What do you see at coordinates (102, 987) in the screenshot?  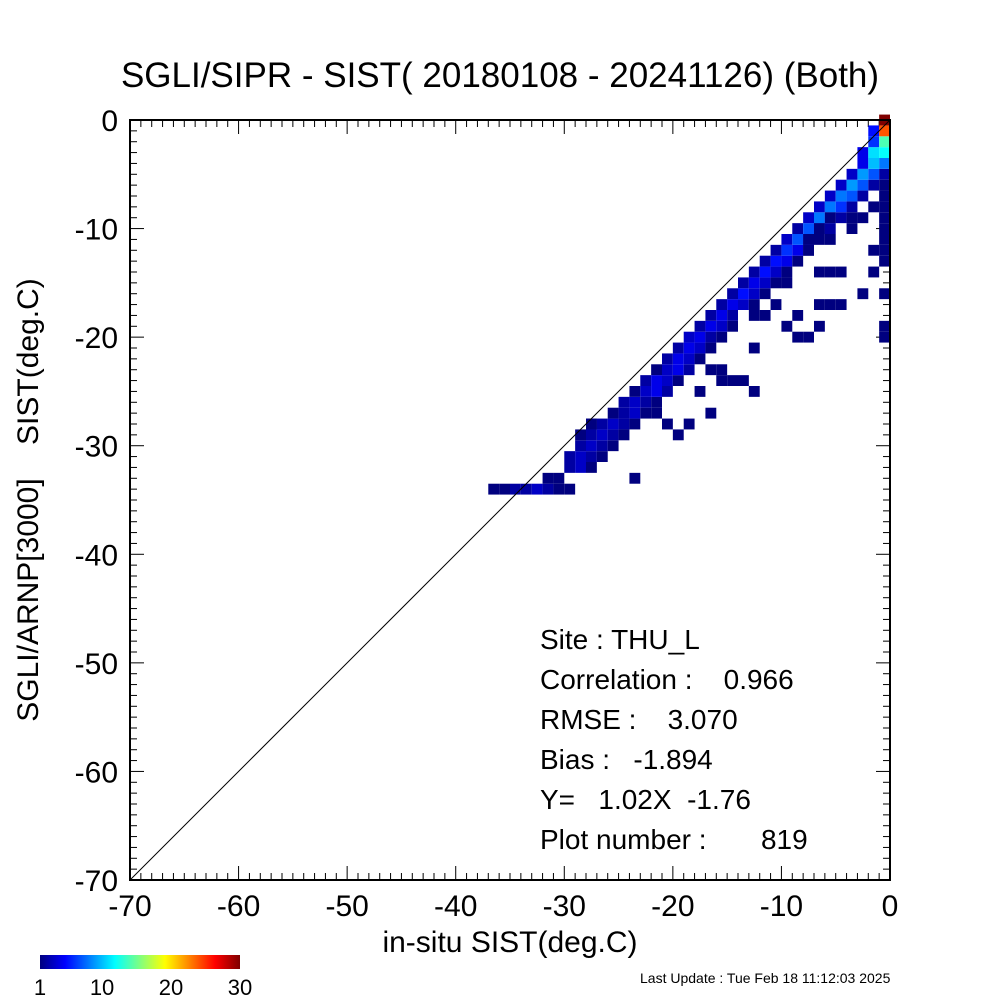 I see `colorbar-tick-label: 10` at bounding box center [102, 987].